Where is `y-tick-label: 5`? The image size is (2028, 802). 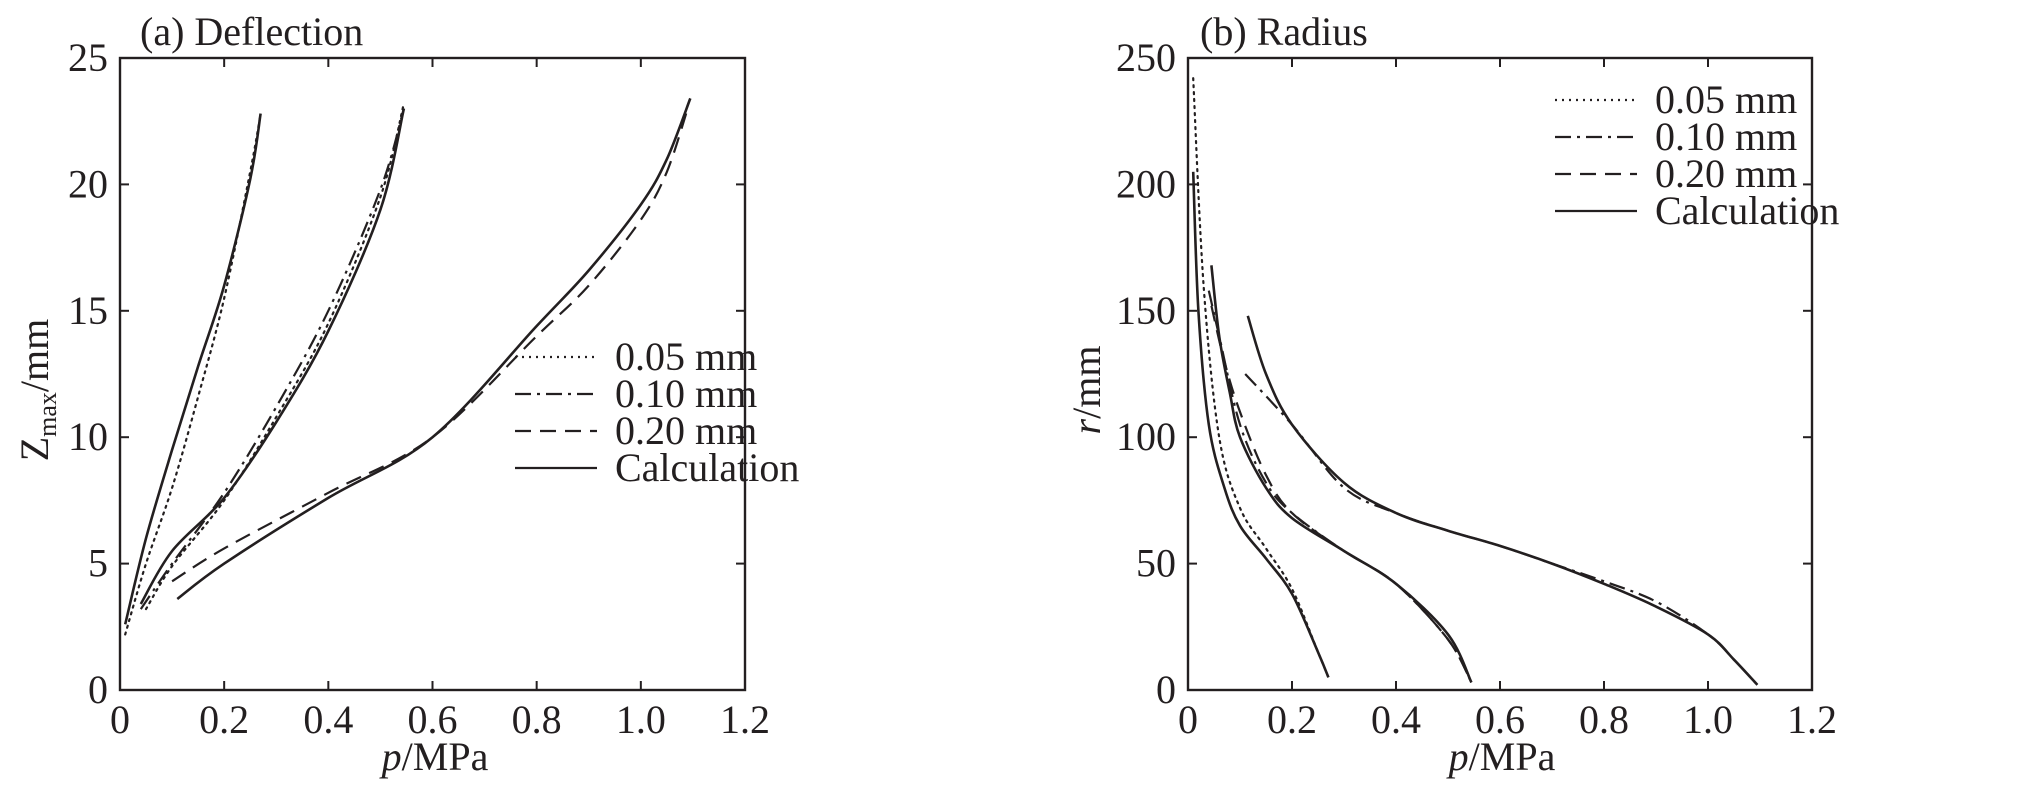 y-tick-label: 5 is located at coordinates (98, 563).